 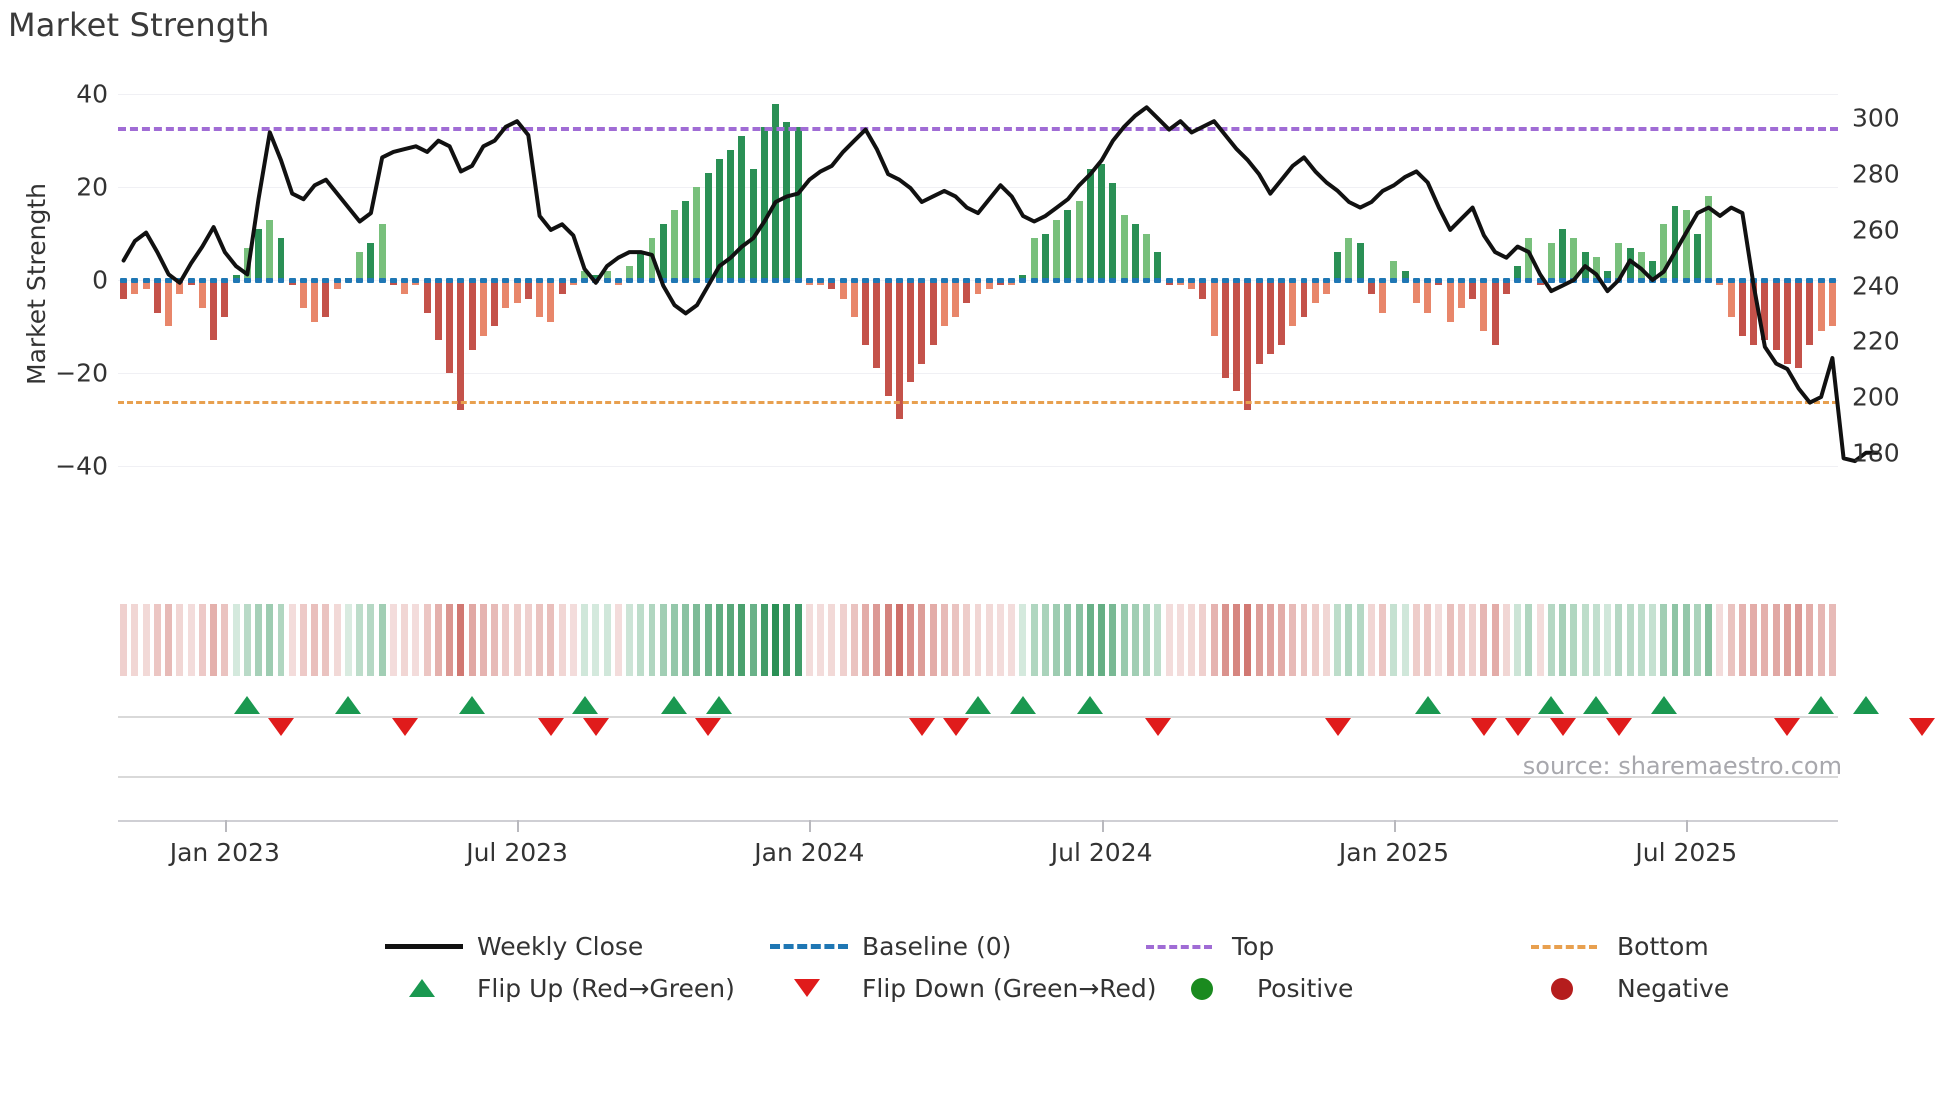 What do you see at coordinates (514, 946) in the screenshot?
I see `legend-item-weekly-close: Weekly Close` at bounding box center [514, 946].